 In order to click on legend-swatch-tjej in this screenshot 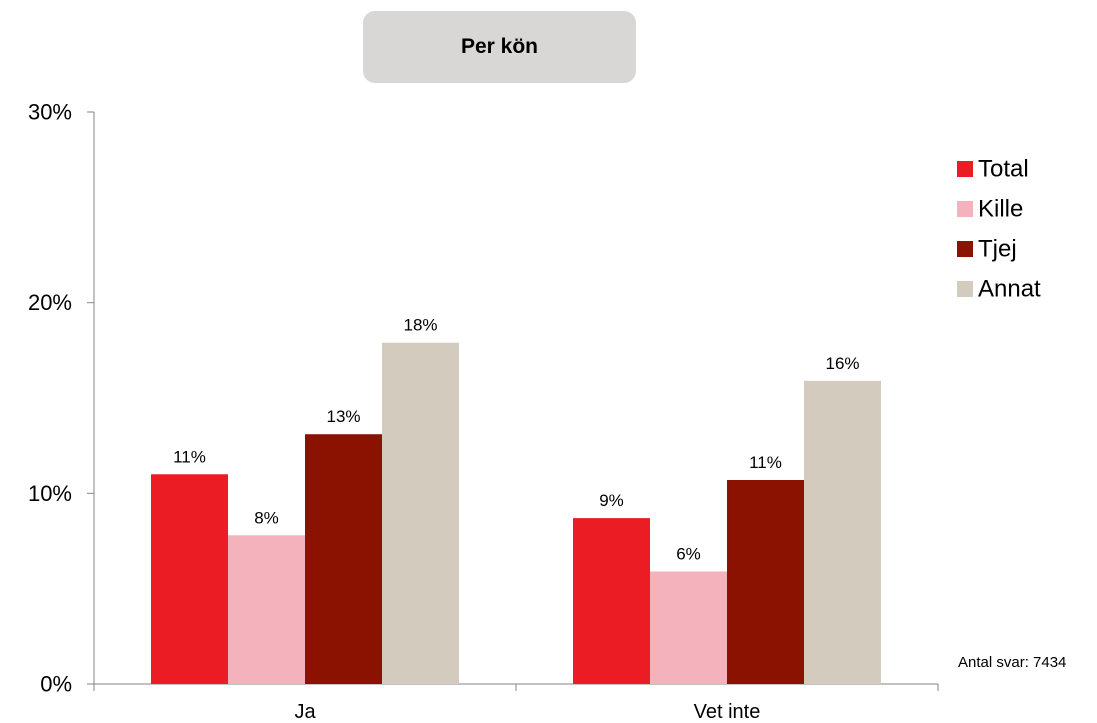, I will do `click(965, 249)`.